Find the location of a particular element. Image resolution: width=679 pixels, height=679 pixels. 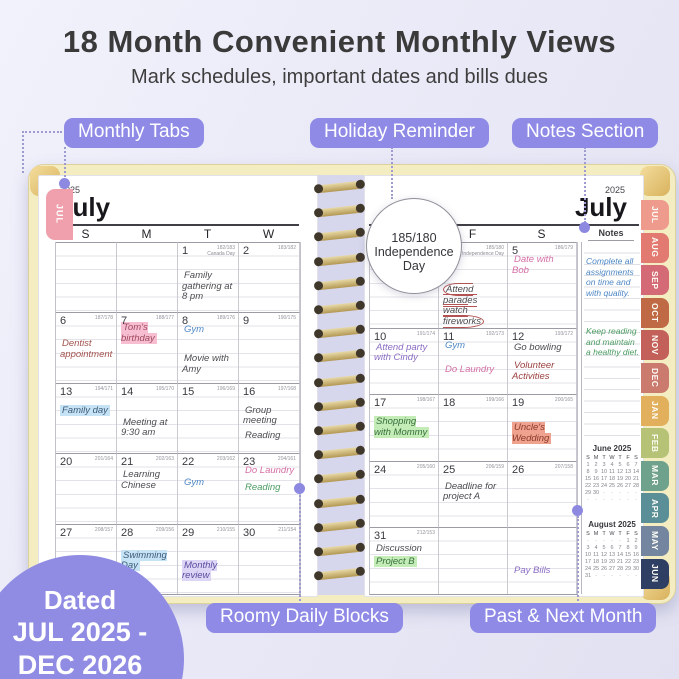

entry-text: Tom's birthday is located at coordinates (139, 333).